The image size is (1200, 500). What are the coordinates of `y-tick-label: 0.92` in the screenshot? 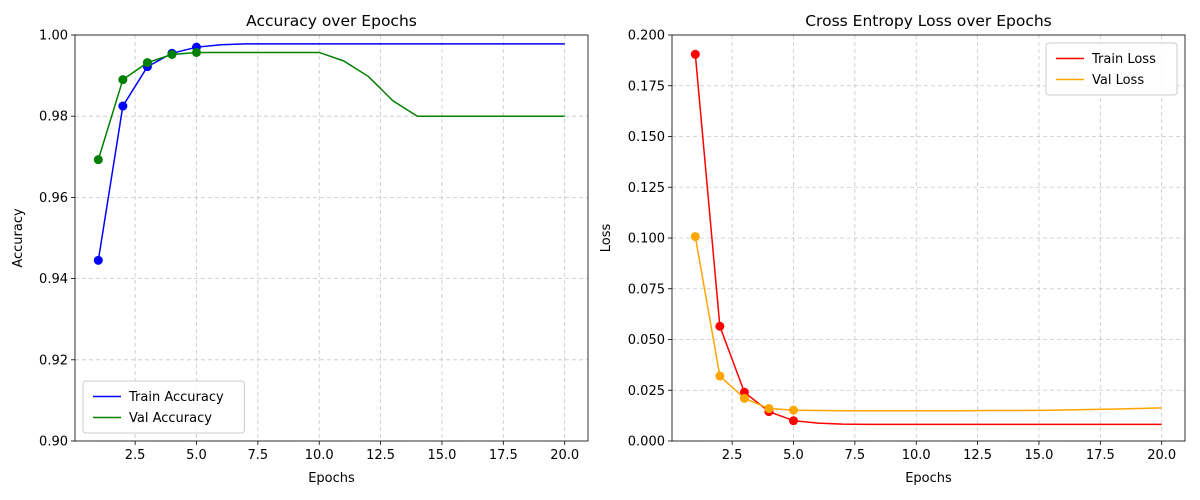 It's located at (53, 360).